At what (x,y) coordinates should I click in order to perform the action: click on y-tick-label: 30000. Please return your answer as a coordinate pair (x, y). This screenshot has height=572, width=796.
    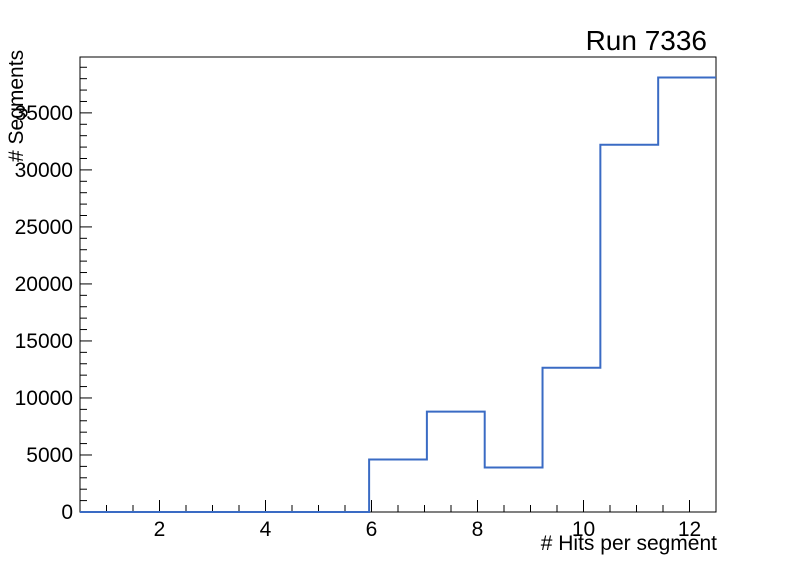
    Looking at the image, I should click on (44, 170).